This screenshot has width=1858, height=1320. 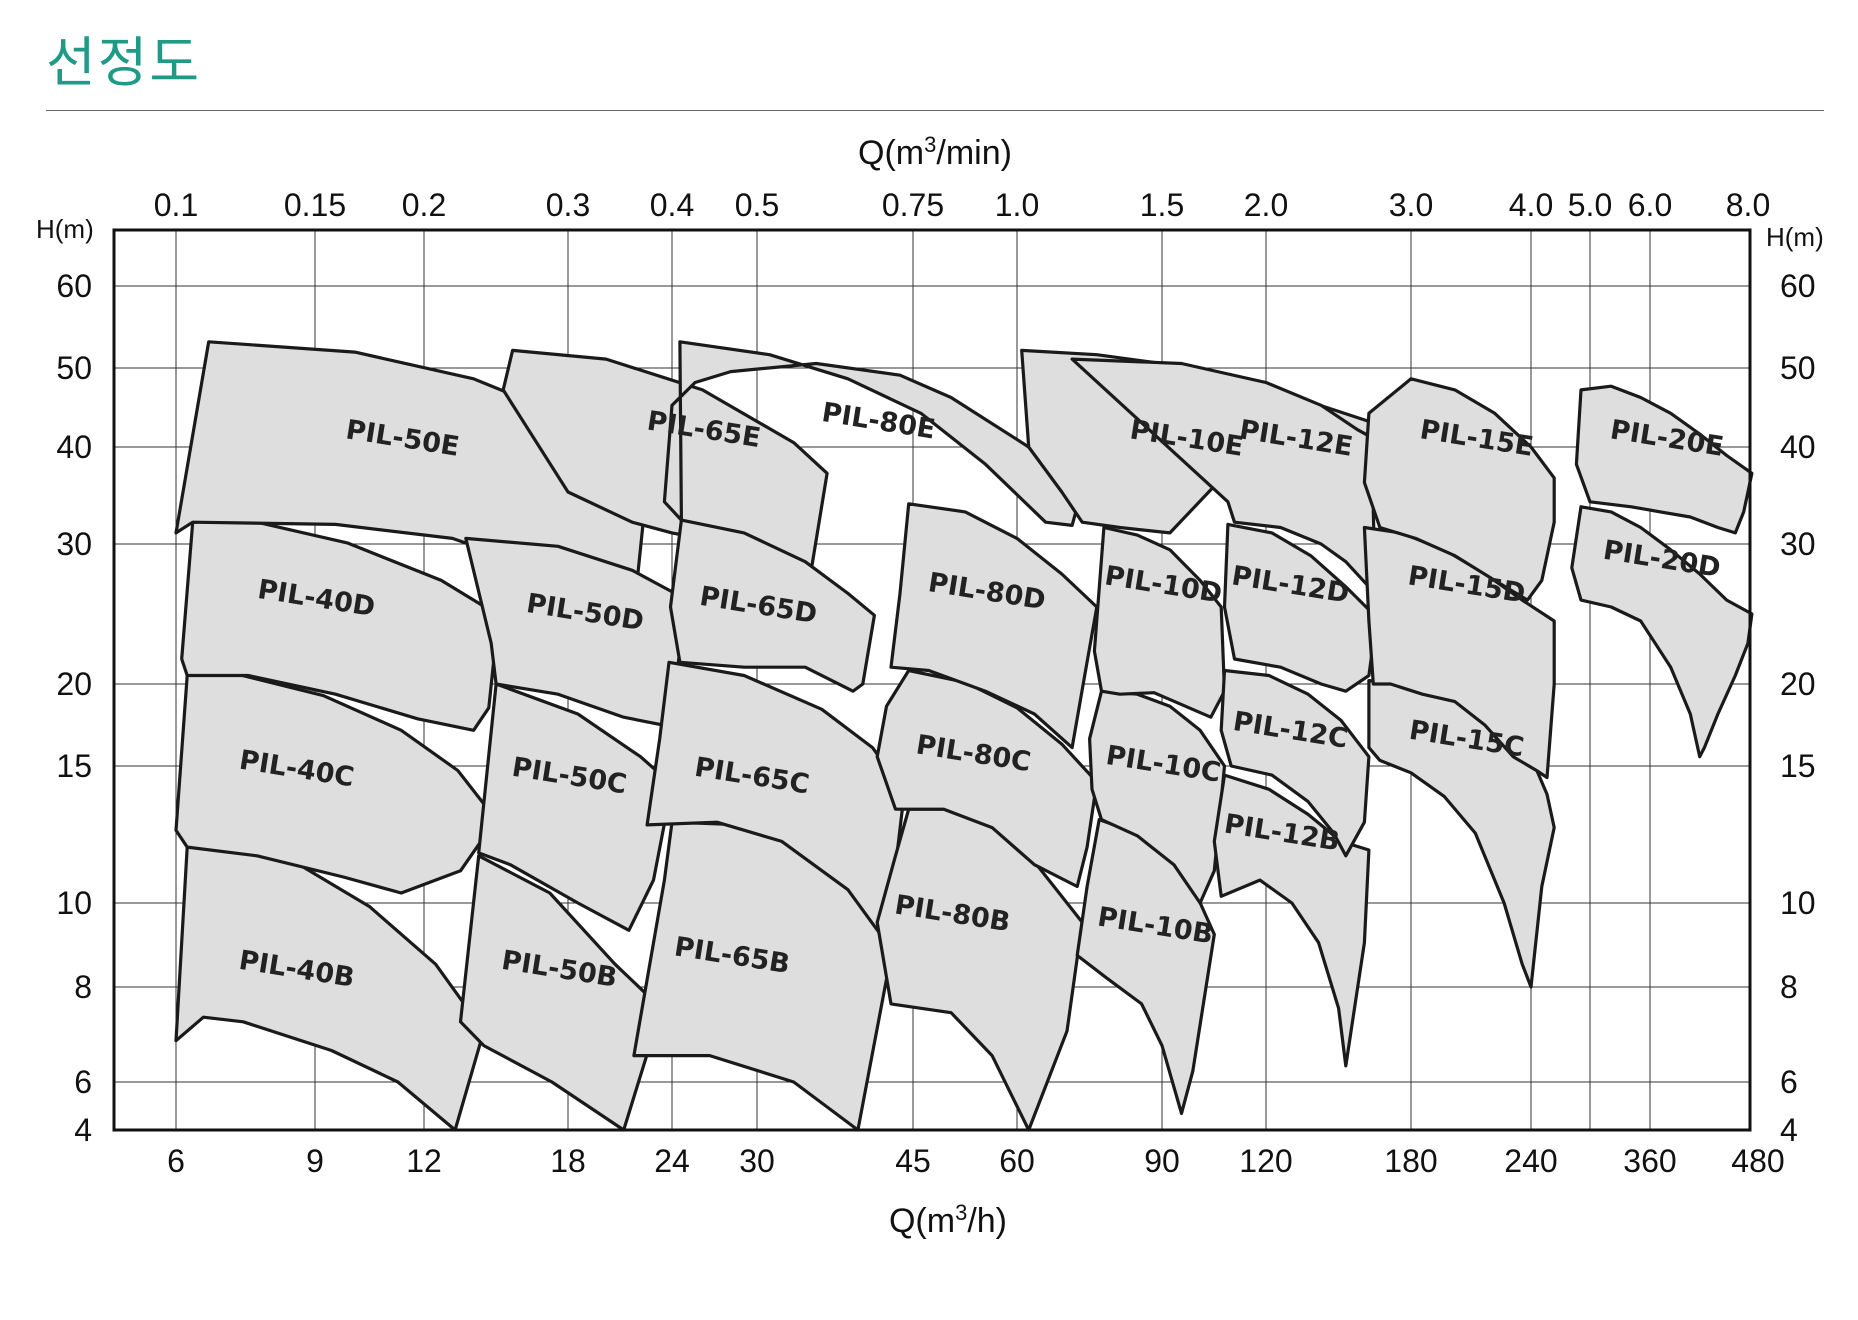 I want to click on region-pil-50c, so click(x=575, y=807).